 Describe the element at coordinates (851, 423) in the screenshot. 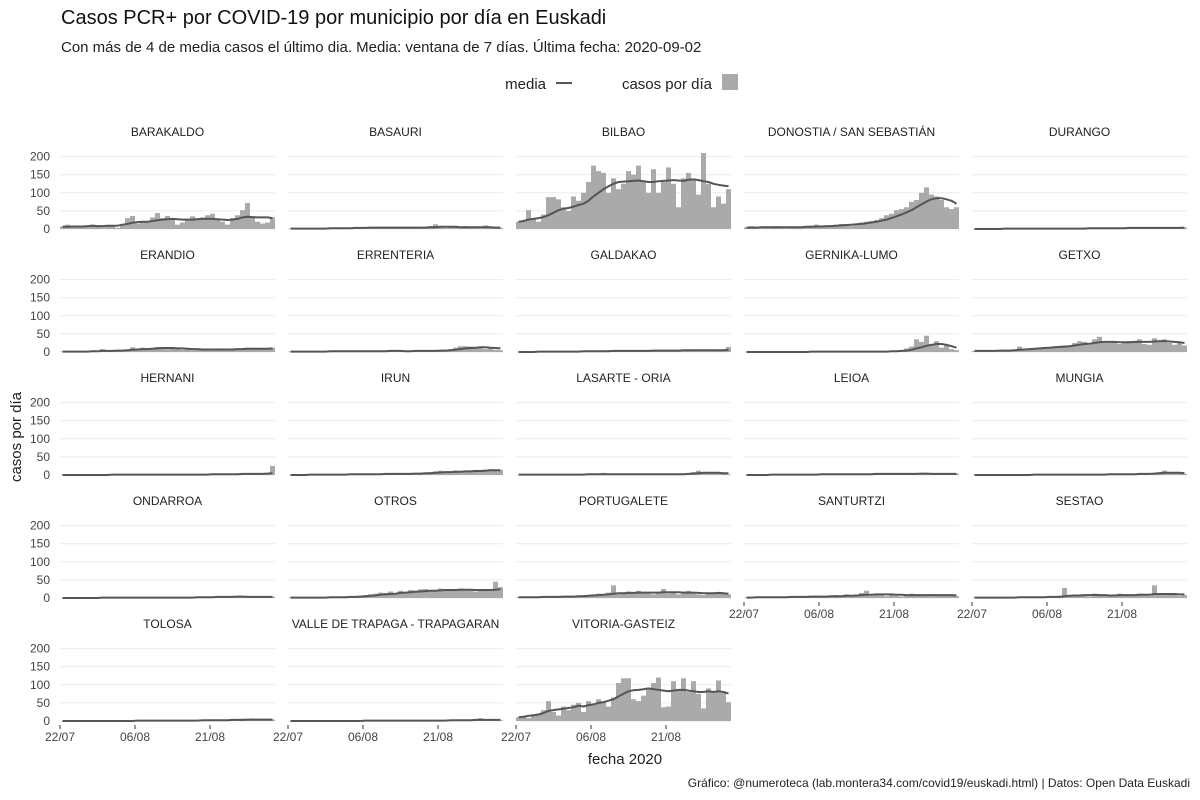

I see `panel-leioa: LEIOA` at that location.